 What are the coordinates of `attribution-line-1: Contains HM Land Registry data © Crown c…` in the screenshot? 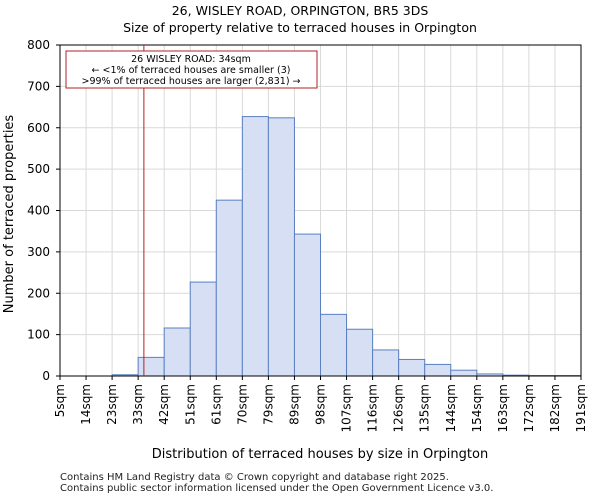 It's located at (254, 477).